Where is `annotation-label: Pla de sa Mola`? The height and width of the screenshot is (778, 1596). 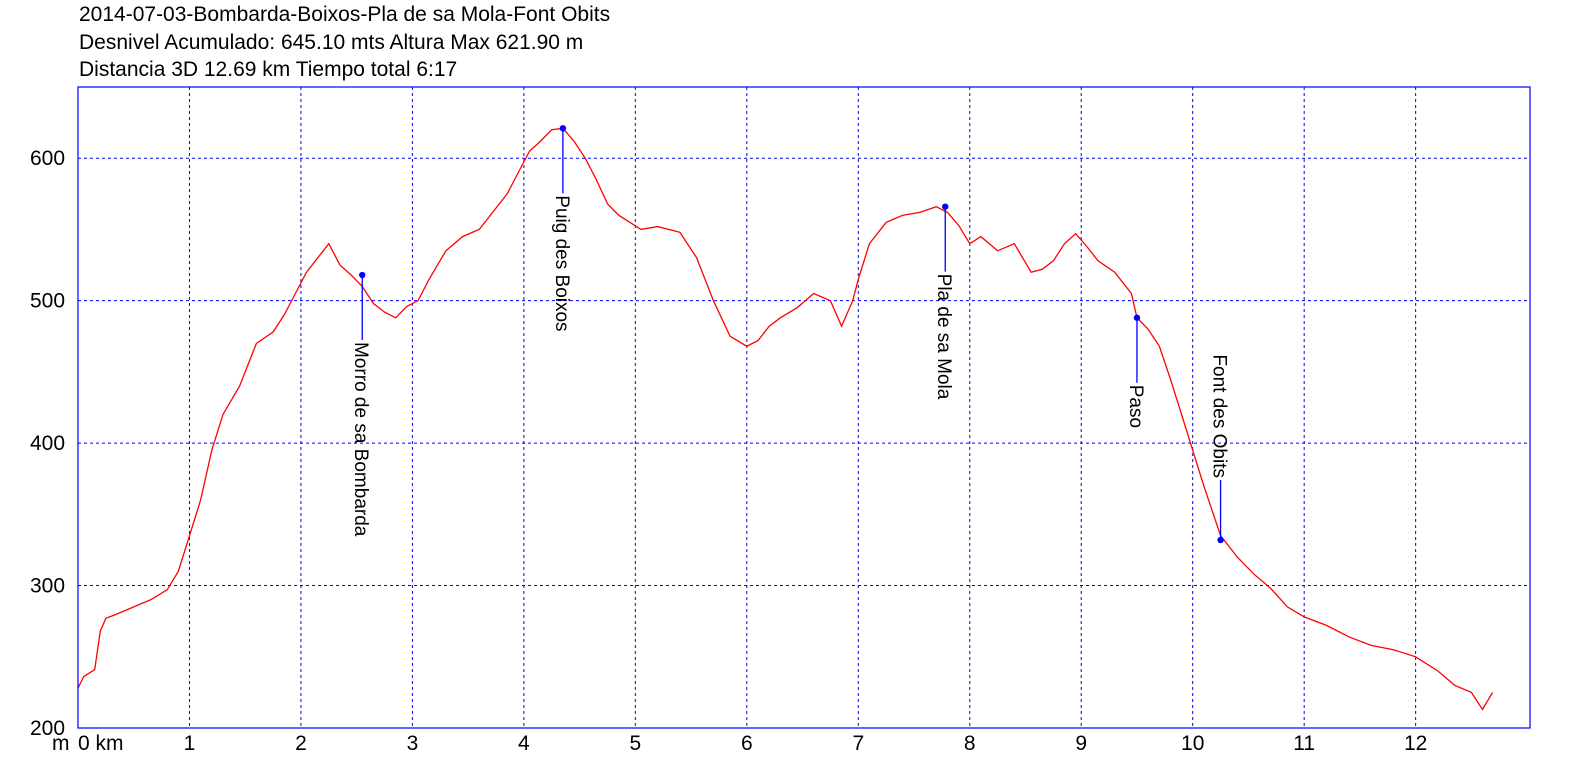
annotation-label: Pla de sa Mola is located at coordinates (943, 337).